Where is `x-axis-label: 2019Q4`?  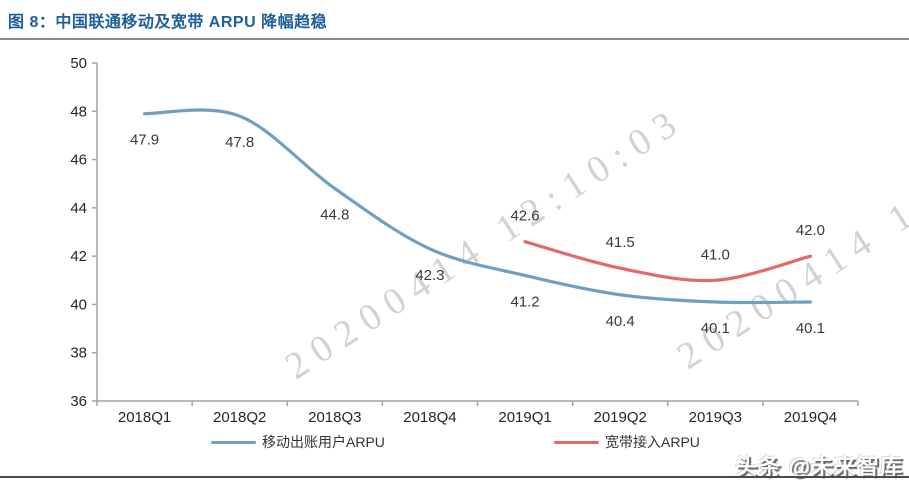
x-axis-label: 2019Q4 is located at coordinates (810, 417).